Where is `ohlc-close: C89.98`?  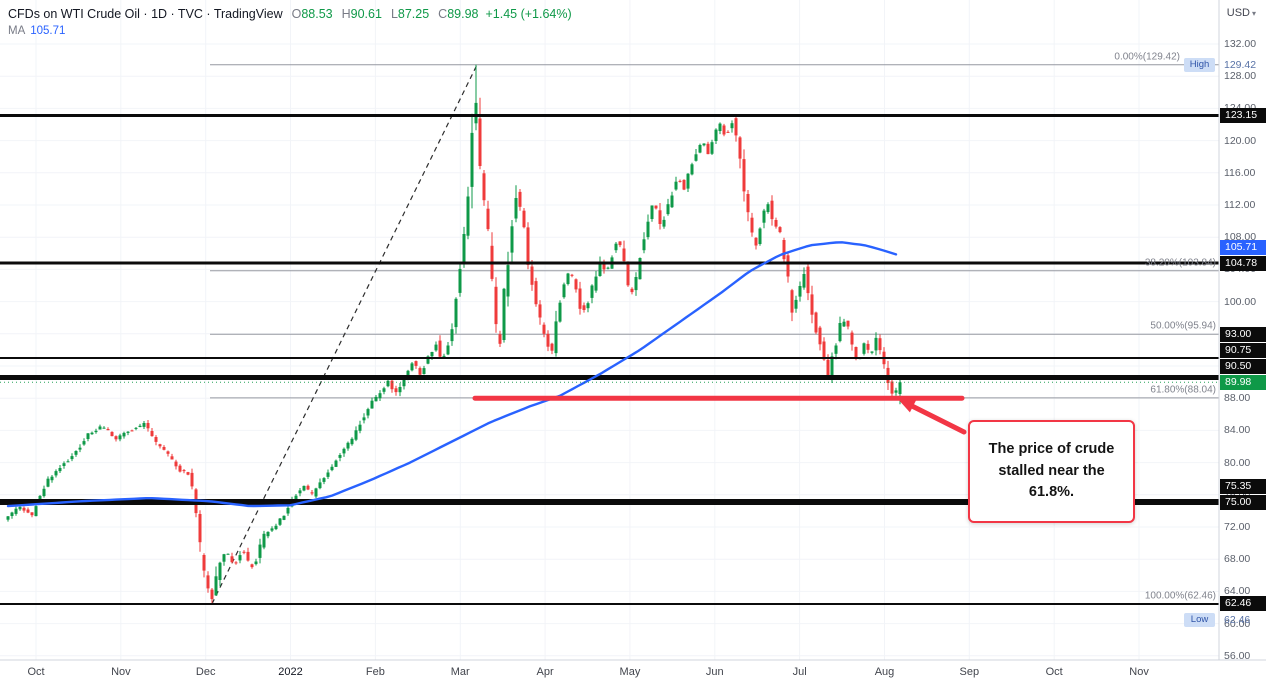 ohlc-close: C89.98 is located at coordinates (458, 14).